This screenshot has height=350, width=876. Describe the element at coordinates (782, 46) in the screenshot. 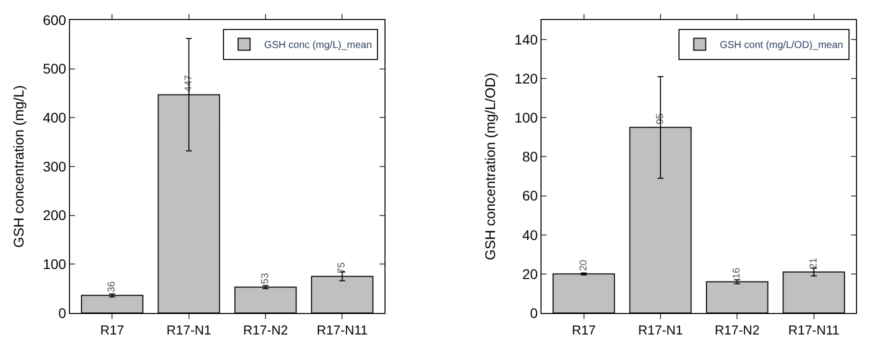

I see `legend-label: GSH cont (mg/L/OD)_mean` at that location.